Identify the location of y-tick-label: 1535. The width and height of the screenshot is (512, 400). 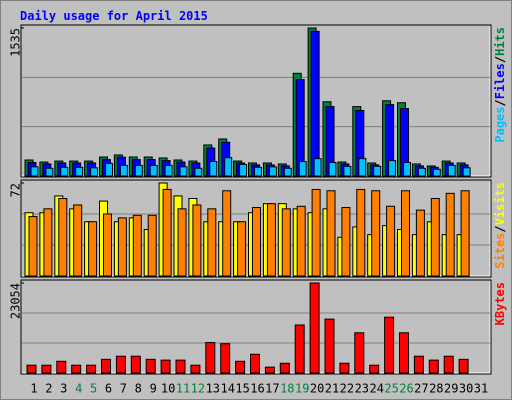
(16, 42).